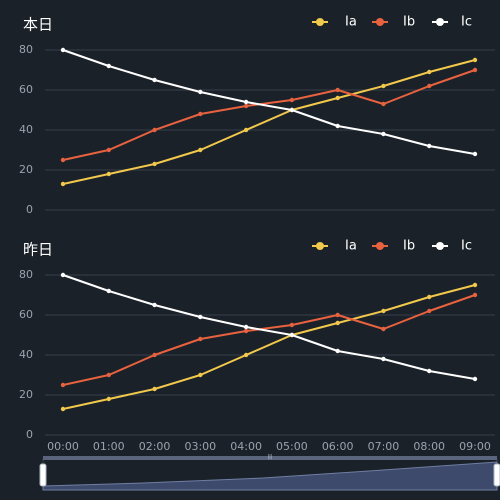 This screenshot has height=500, width=500. I want to click on x-tick-label: 08:00, so click(429, 446).